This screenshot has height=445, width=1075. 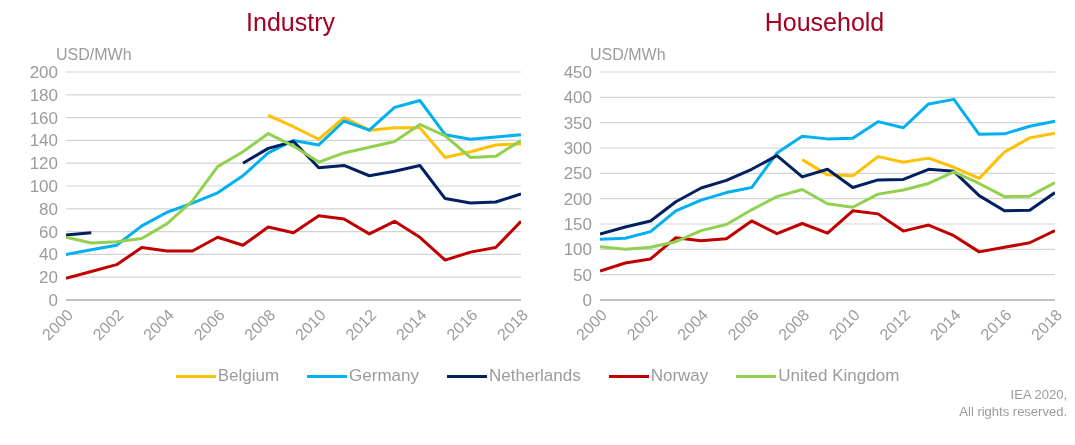 What do you see at coordinates (535, 376) in the screenshot?
I see `legend-label: Netherlands` at bounding box center [535, 376].